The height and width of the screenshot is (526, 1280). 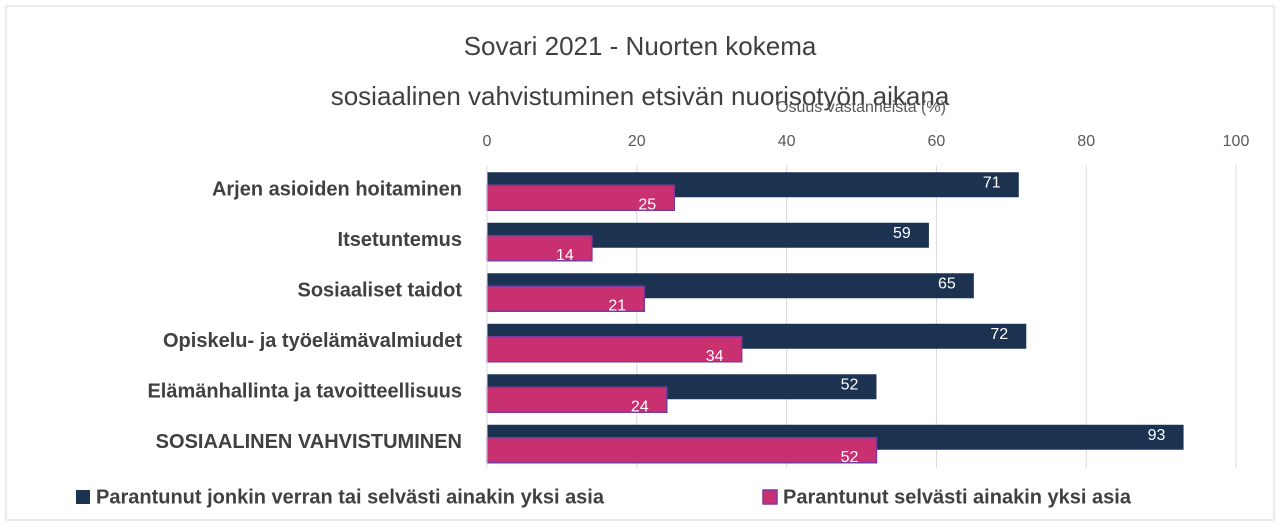 What do you see at coordinates (380, 291) in the screenshot?
I see `y-tick-label: Sosiaaliset taidot` at bounding box center [380, 291].